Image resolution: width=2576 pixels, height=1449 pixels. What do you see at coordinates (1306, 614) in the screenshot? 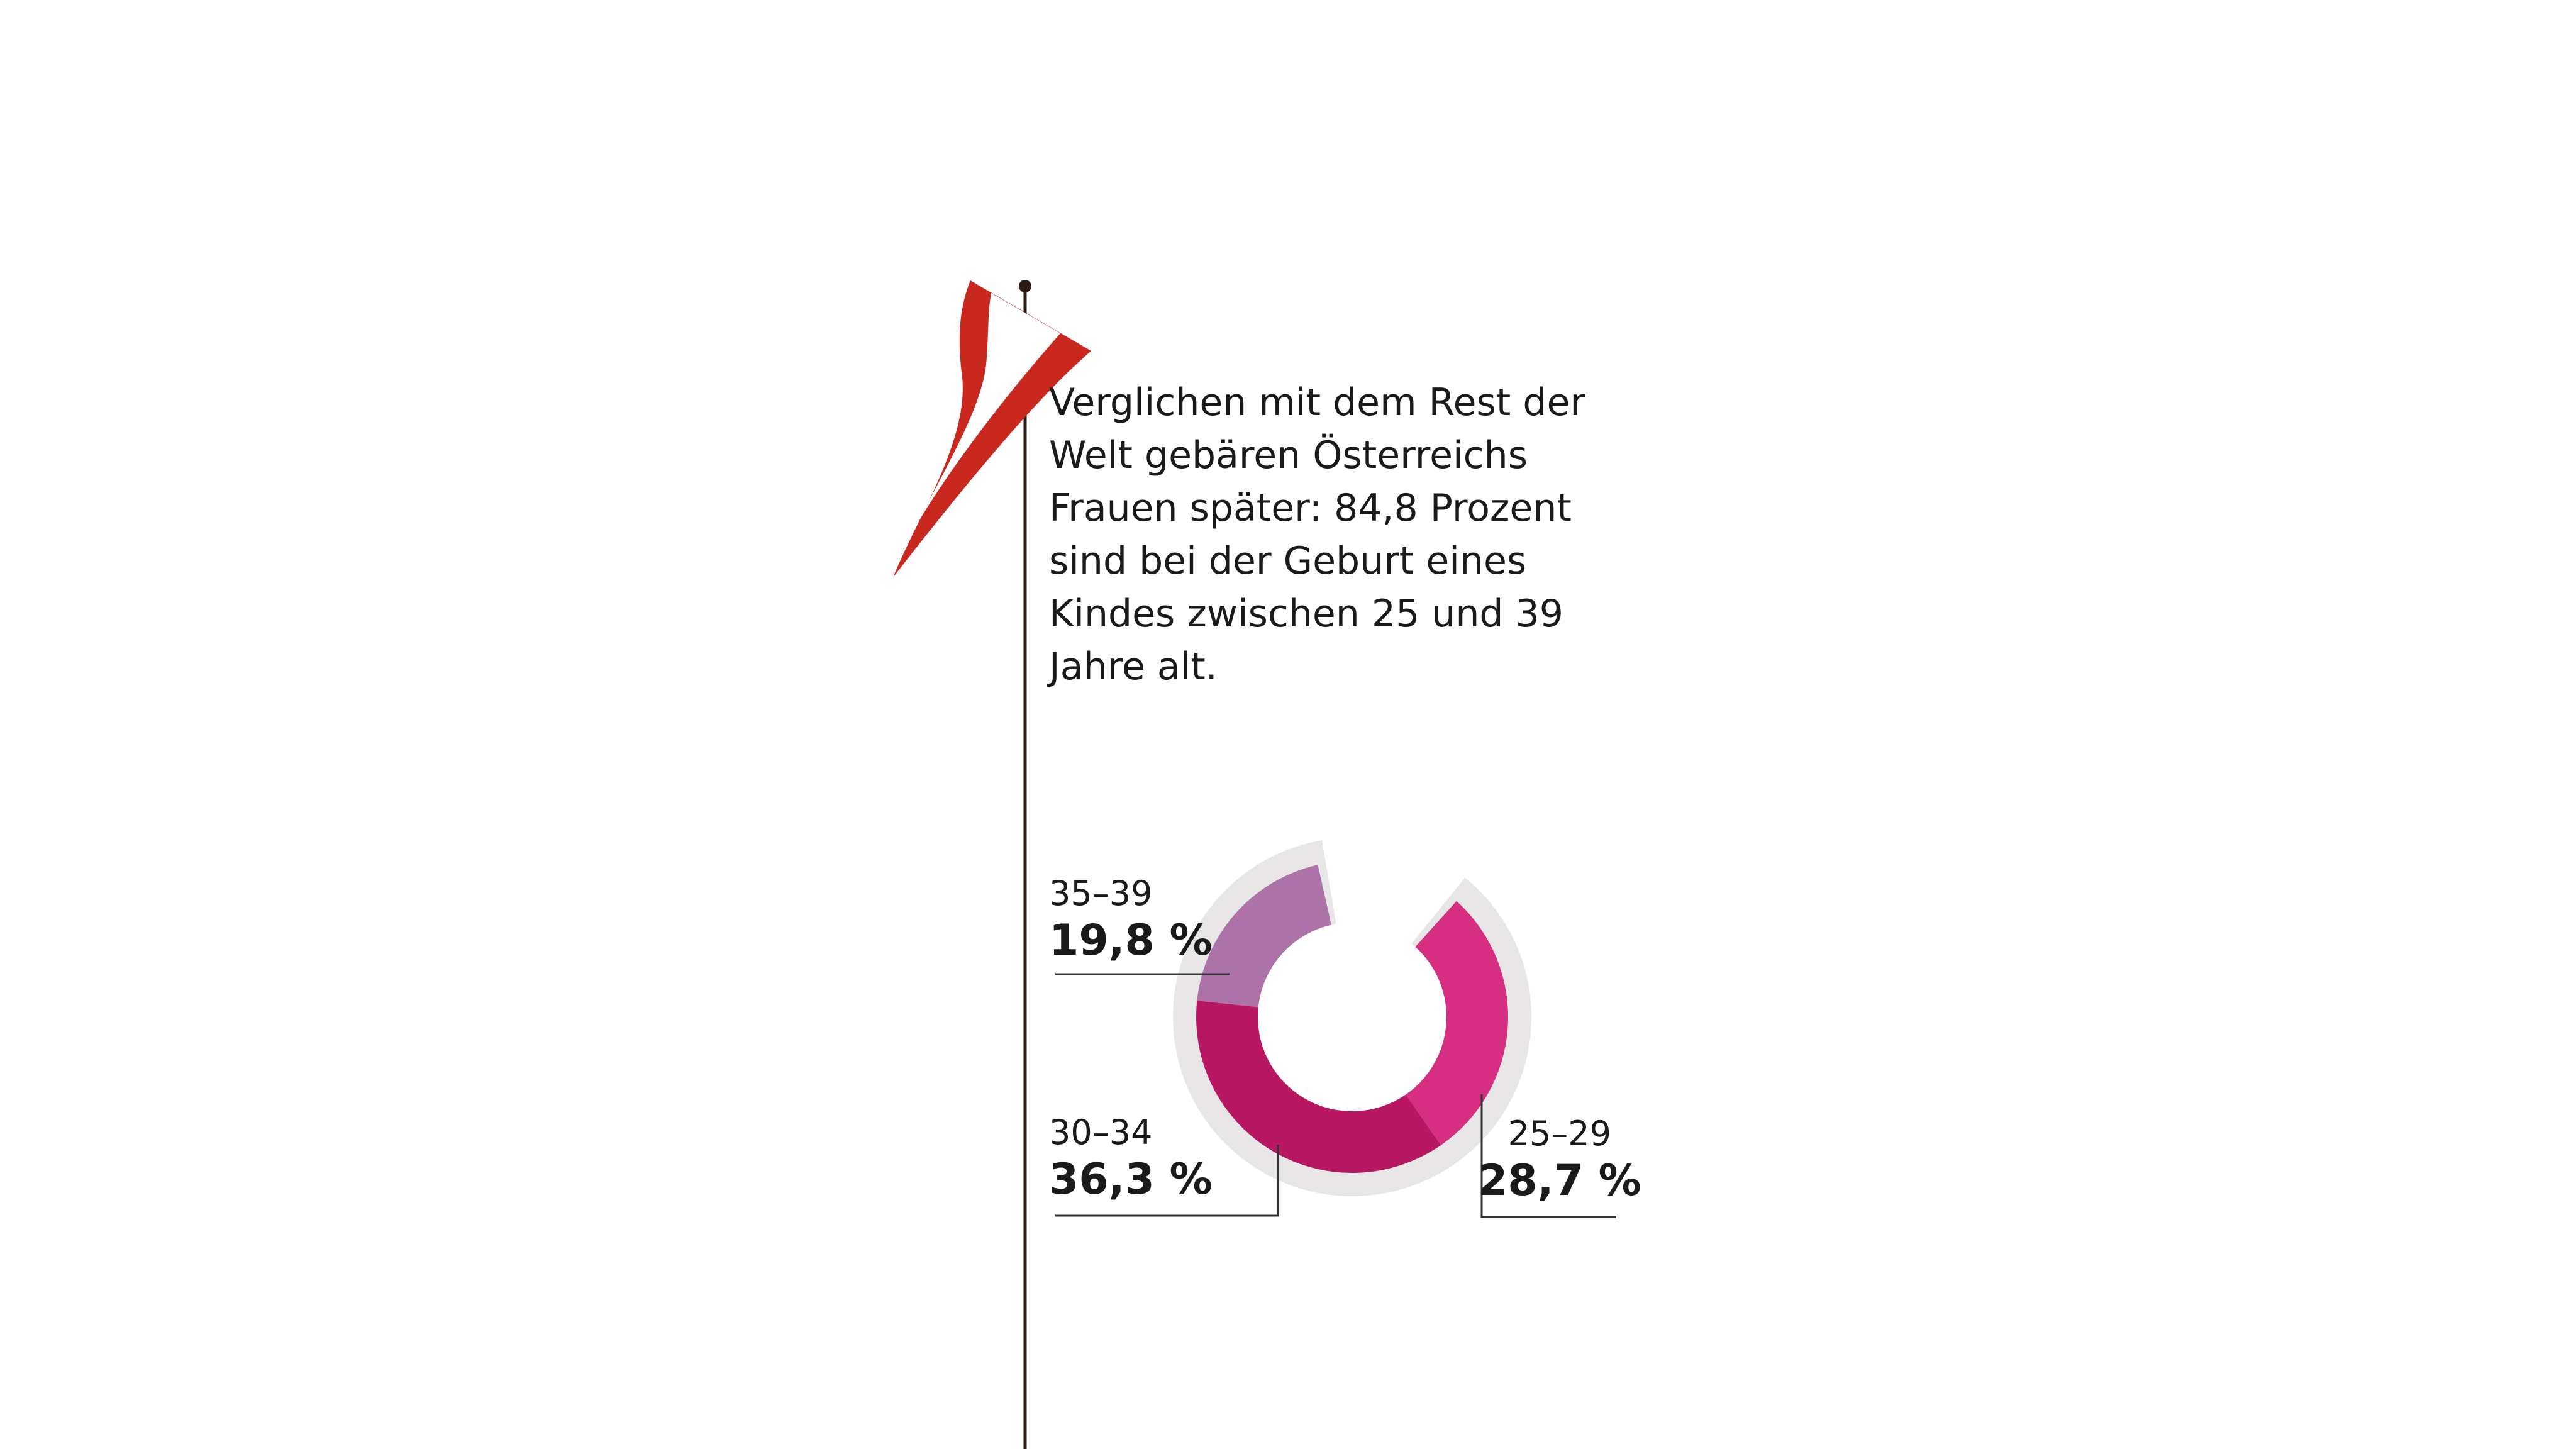
I see `intro-line: Kindes zwischen 25 und 39` at bounding box center [1306, 614].